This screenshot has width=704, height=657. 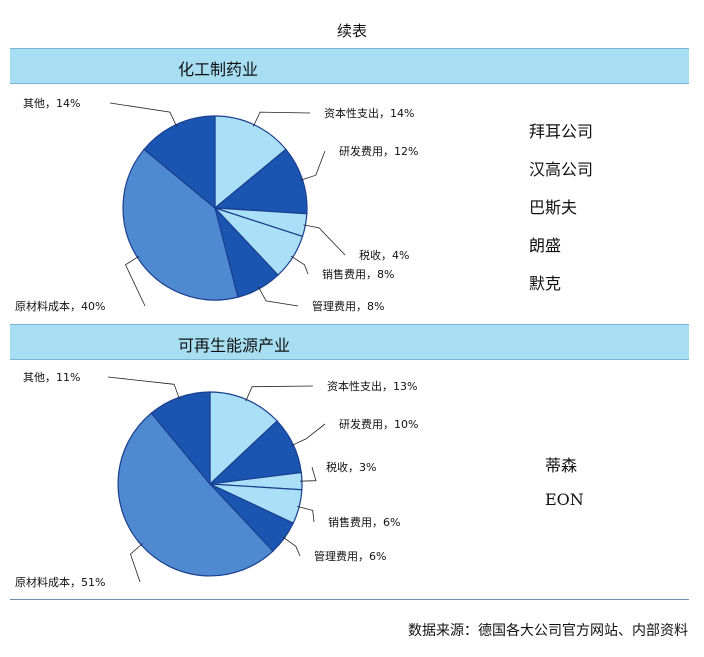 I want to click on company-list-chemical-pharma: 拜耳公司 汉高公司 巴斯夫 朗盛 默克, so click(x=561, y=213).